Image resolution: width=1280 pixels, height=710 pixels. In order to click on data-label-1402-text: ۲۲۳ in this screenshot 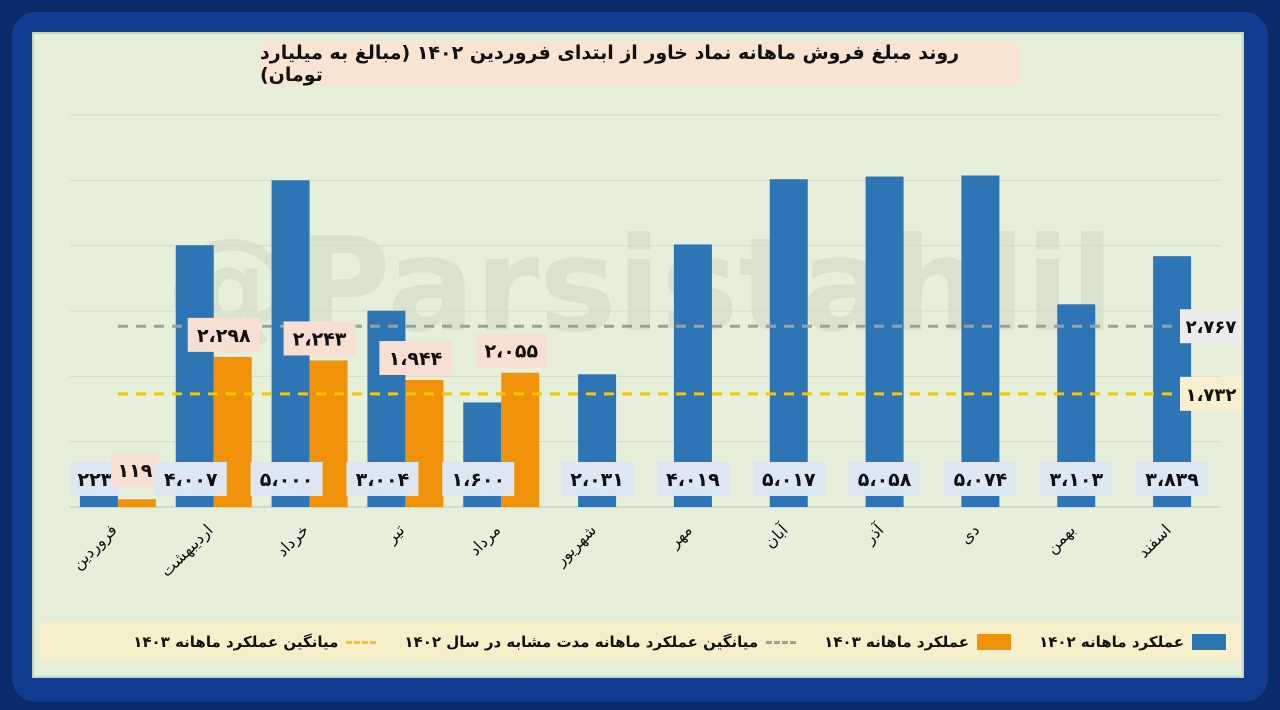, I will do `click(95, 480)`.